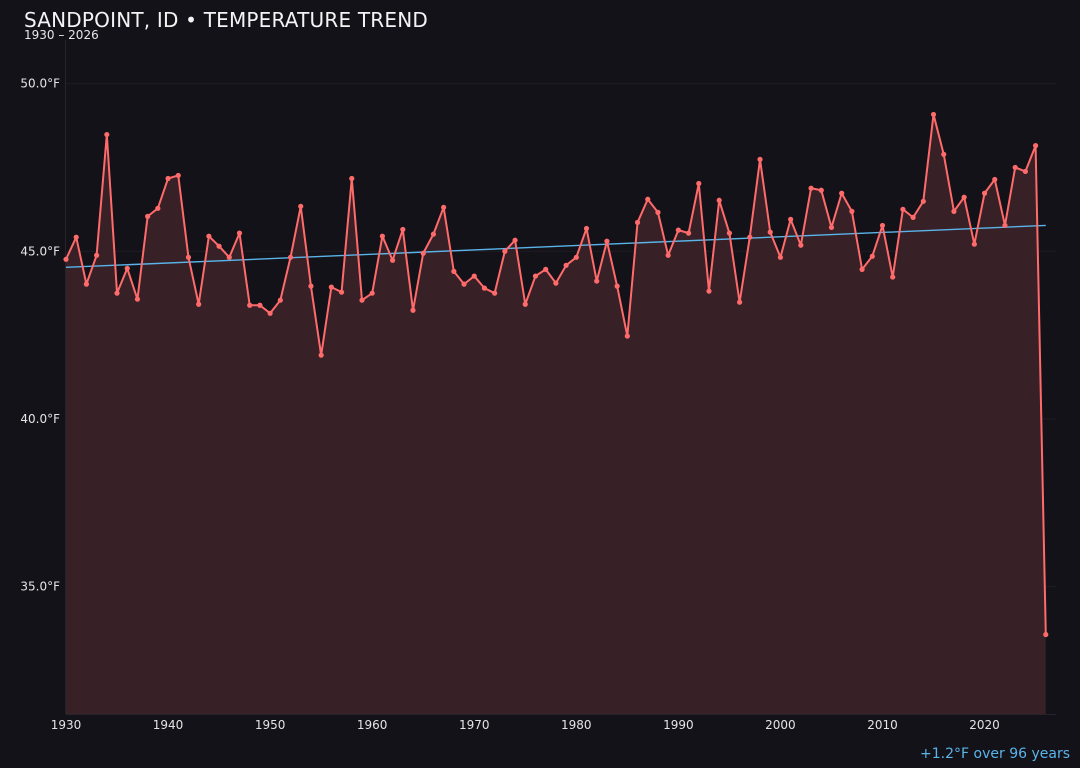 This screenshot has height=768, width=1080. What do you see at coordinates (882, 725) in the screenshot?
I see `x-tick-label: 2010` at bounding box center [882, 725].